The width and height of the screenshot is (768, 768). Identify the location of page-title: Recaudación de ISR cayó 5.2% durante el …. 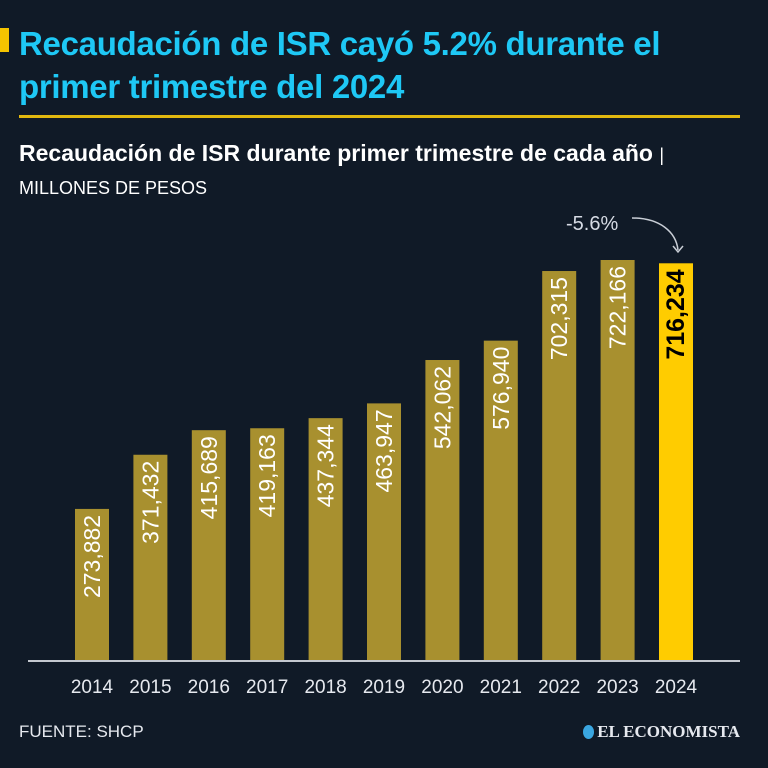
(340, 65).